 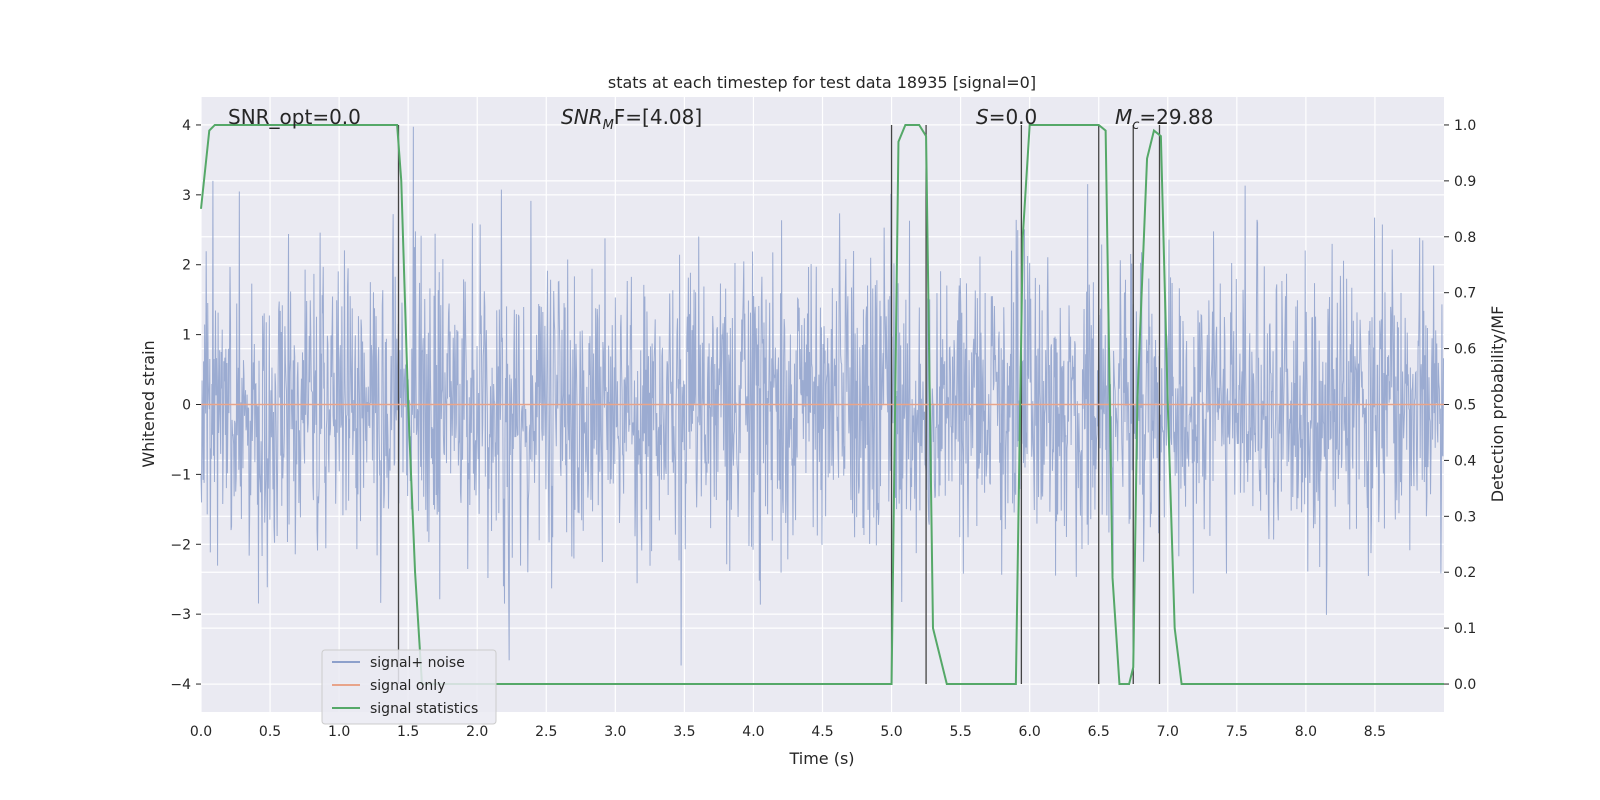 I want to click on y-axis-label: Whitened strain, so click(x=148, y=403).